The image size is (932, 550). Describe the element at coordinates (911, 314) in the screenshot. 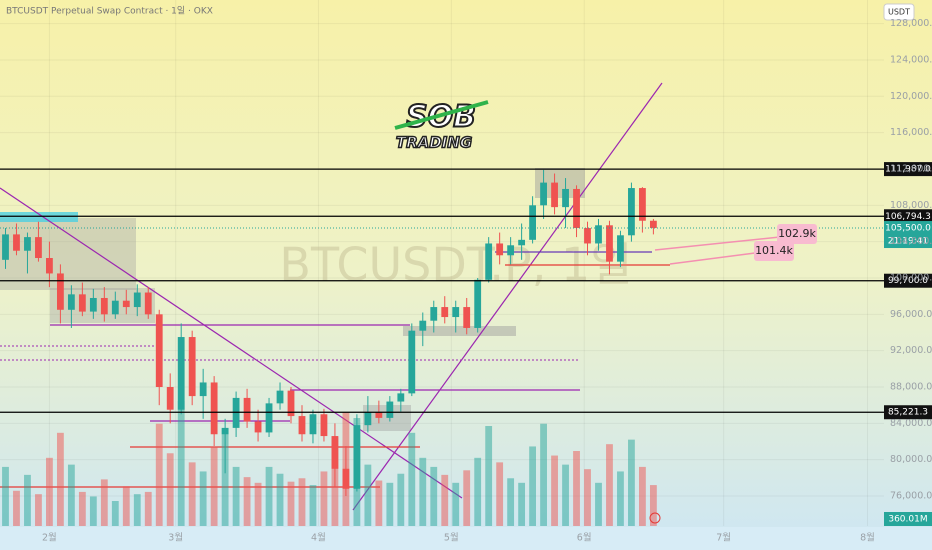

I see `y-tick-label: 96,000.0` at that location.